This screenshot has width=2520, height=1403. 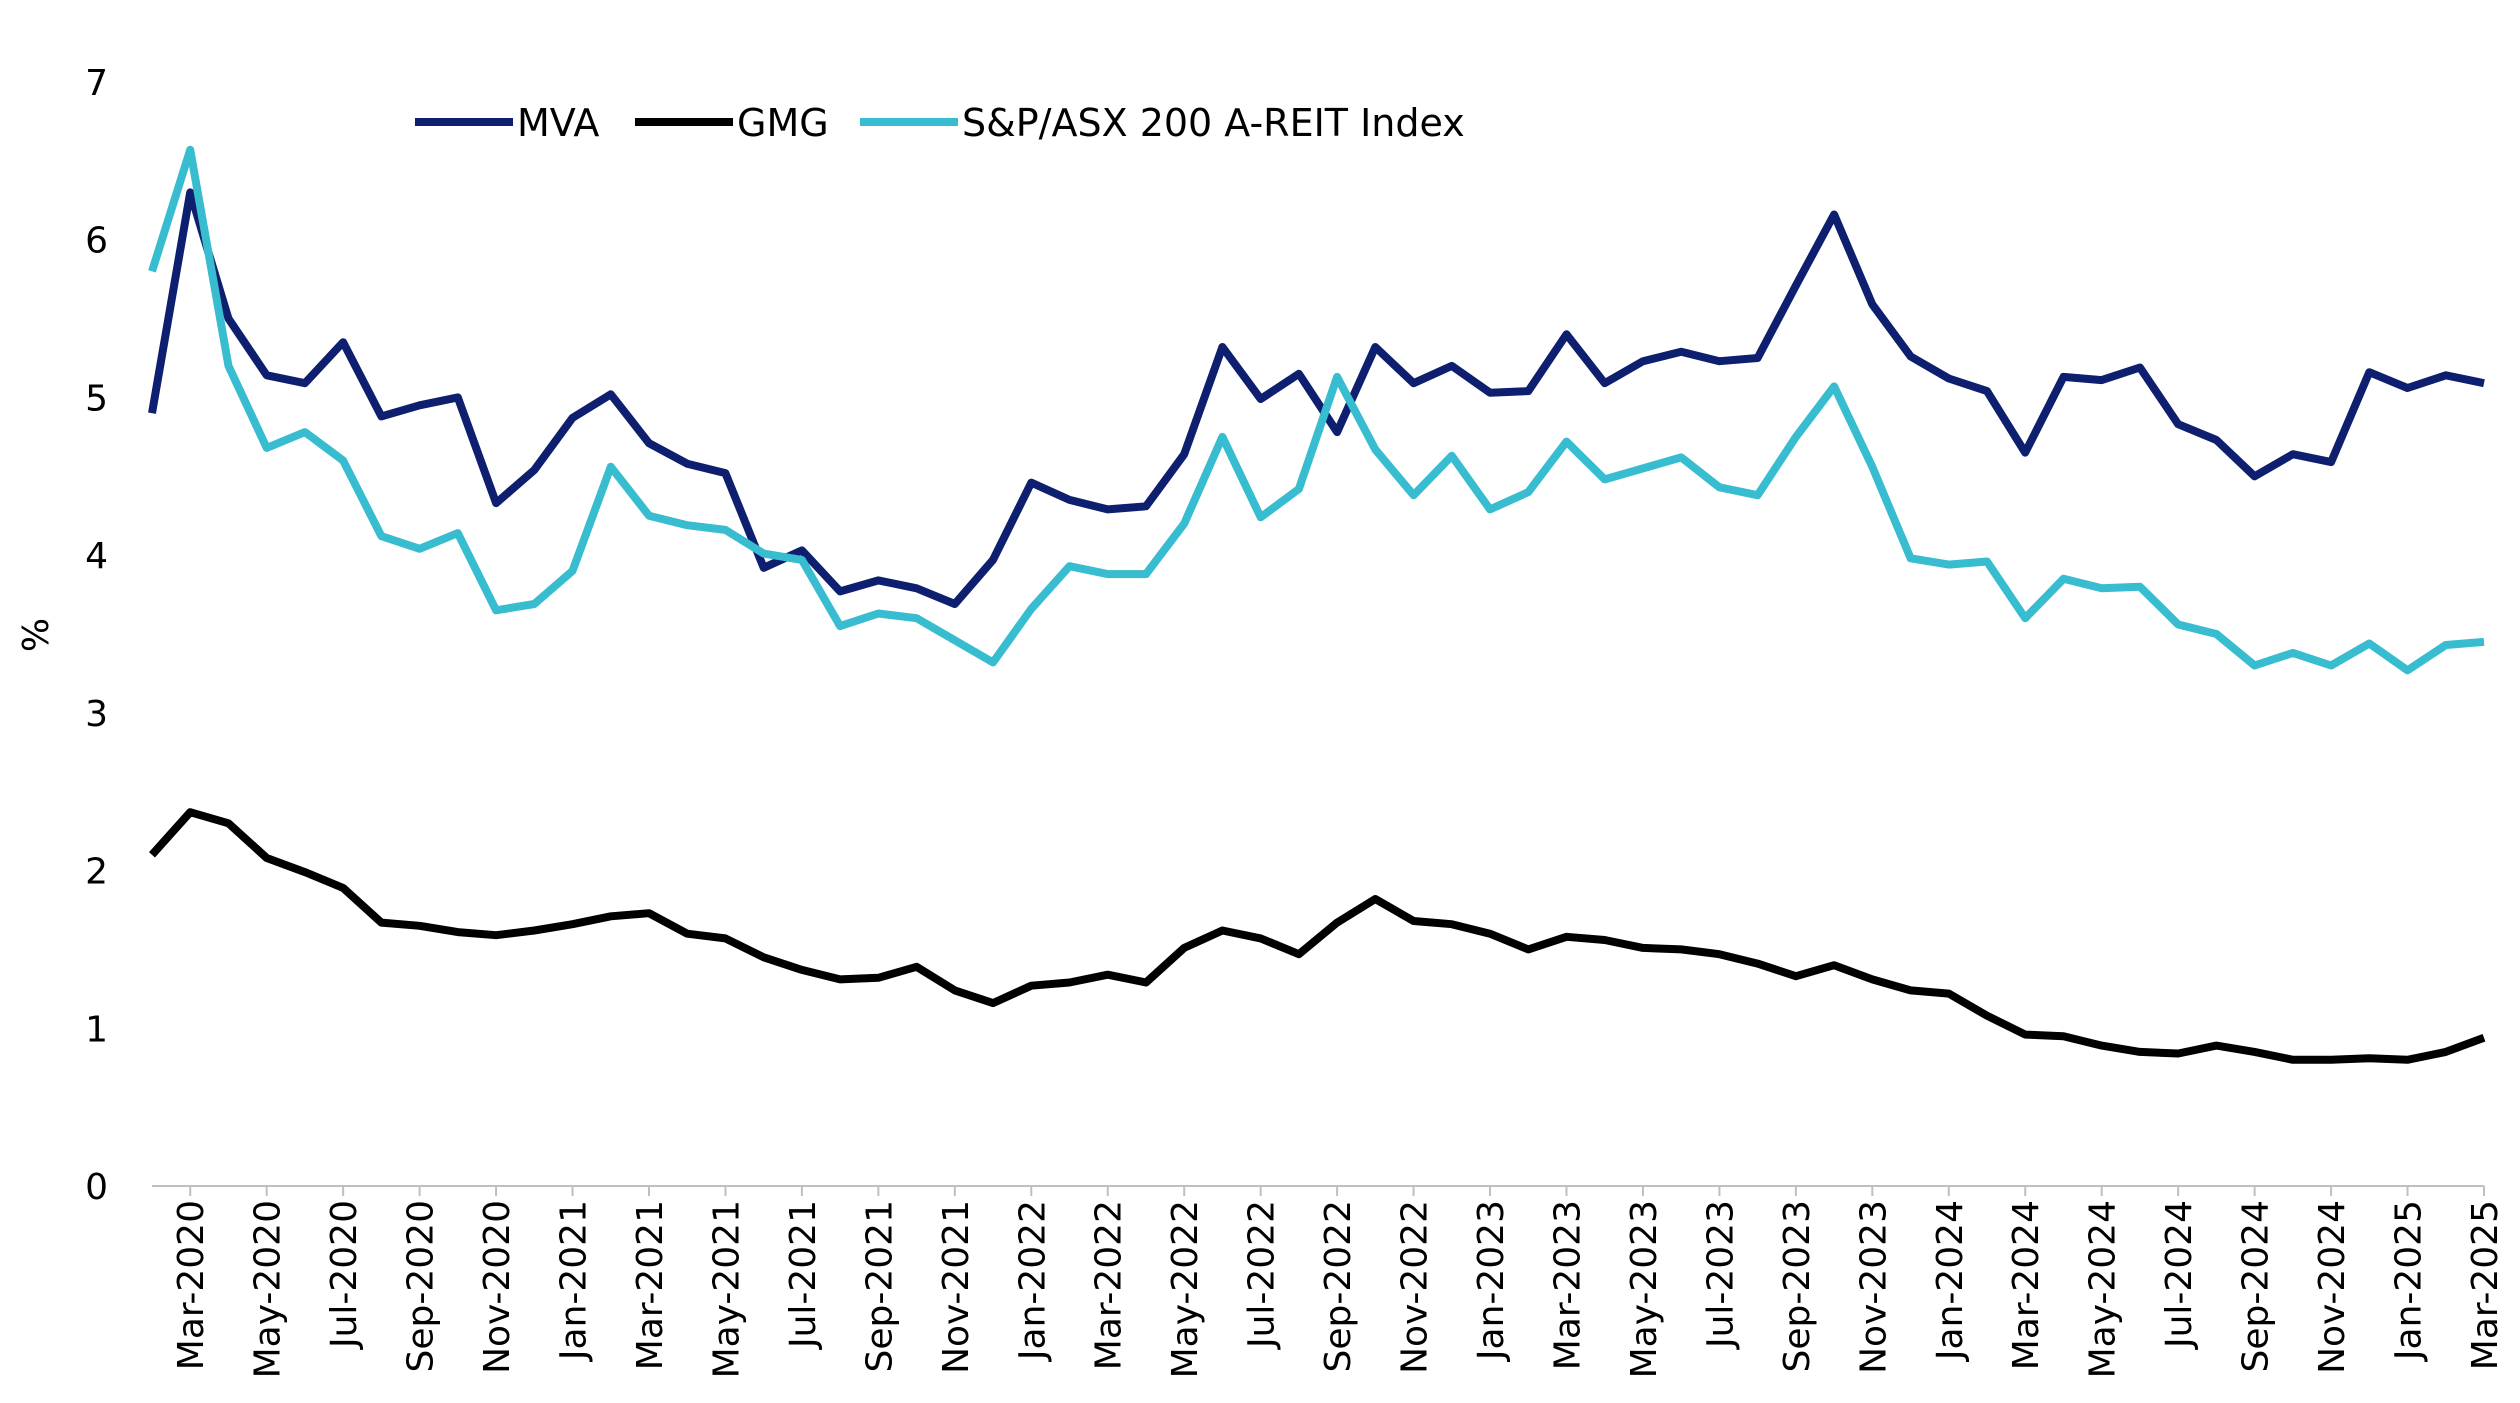 What do you see at coordinates (36, 635) in the screenshot?
I see `y-axis-label: %` at bounding box center [36, 635].